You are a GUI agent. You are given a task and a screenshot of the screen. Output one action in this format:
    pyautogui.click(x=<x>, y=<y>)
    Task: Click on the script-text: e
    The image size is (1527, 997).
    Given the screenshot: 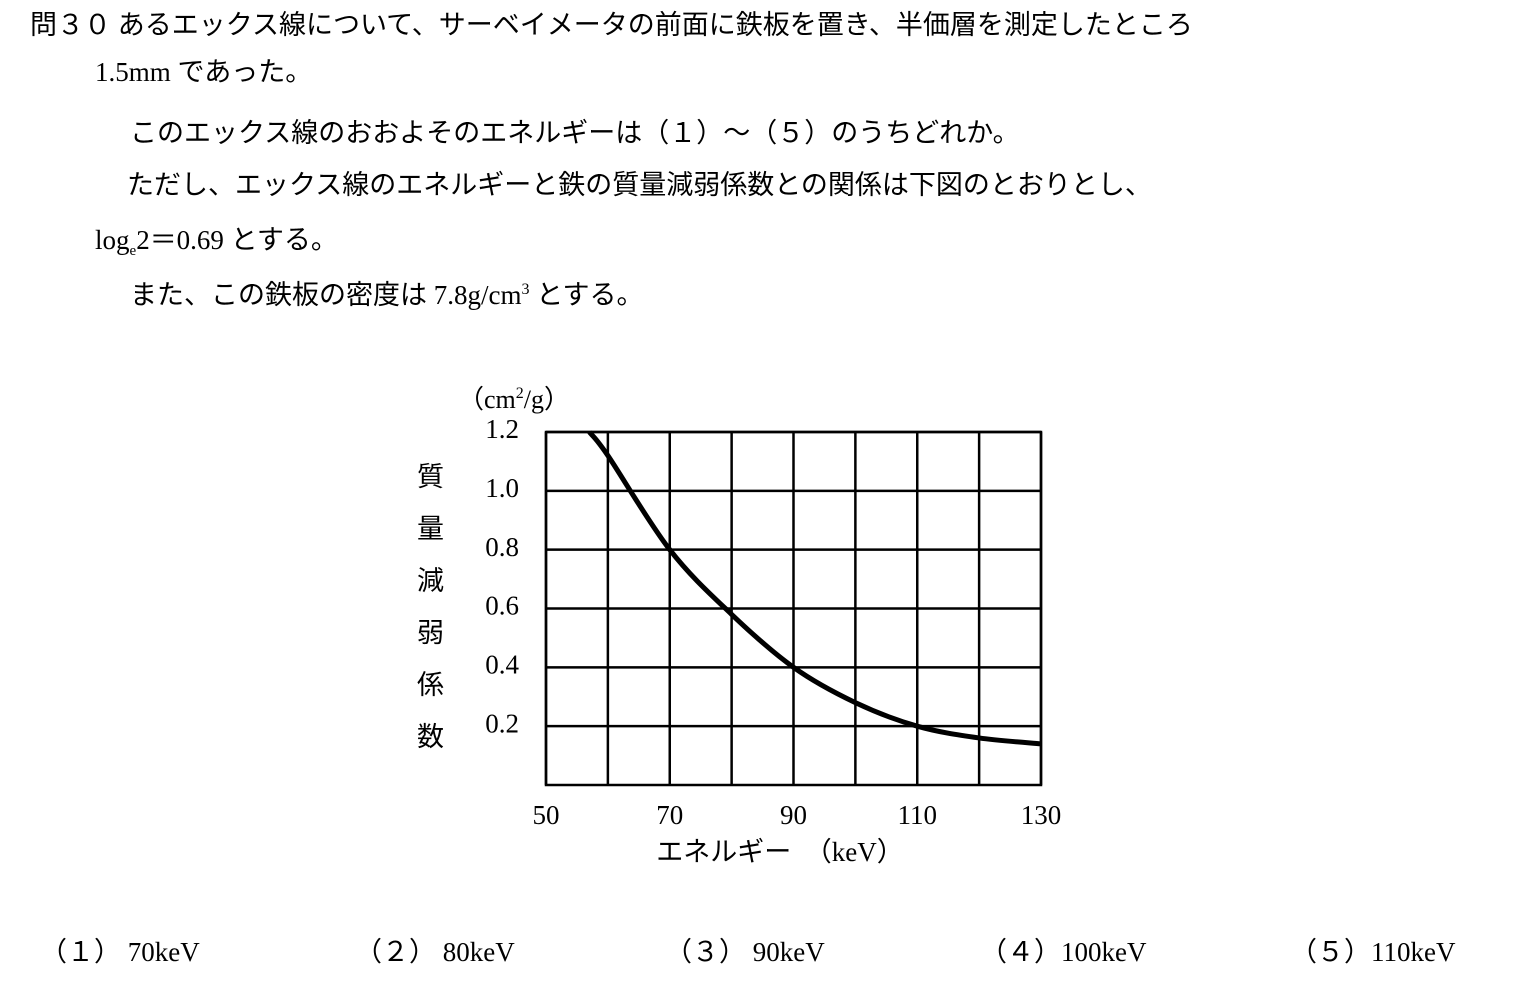 What is the action you would take?
    pyautogui.click(x=133, y=251)
    